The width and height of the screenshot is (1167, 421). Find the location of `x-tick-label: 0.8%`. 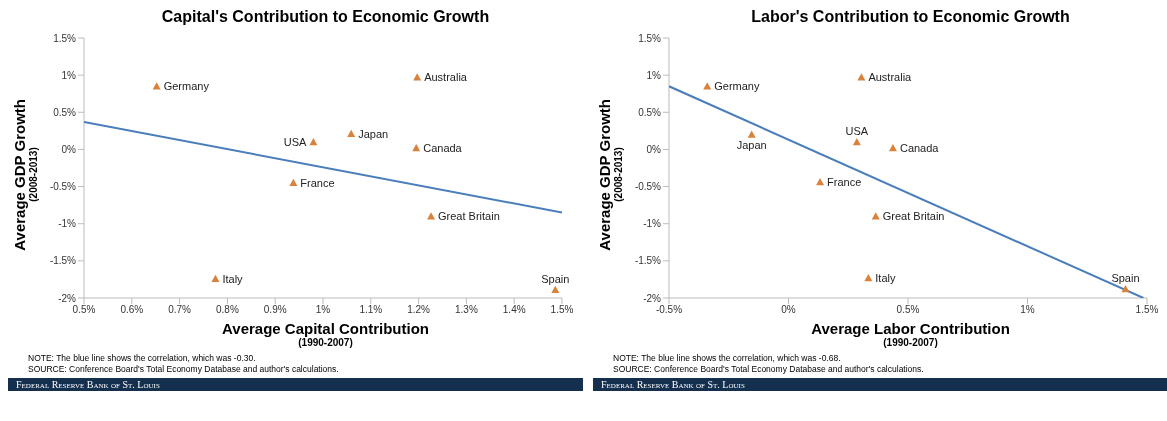

x-tick-label: 0.8% is located at coordinates (227, 310).